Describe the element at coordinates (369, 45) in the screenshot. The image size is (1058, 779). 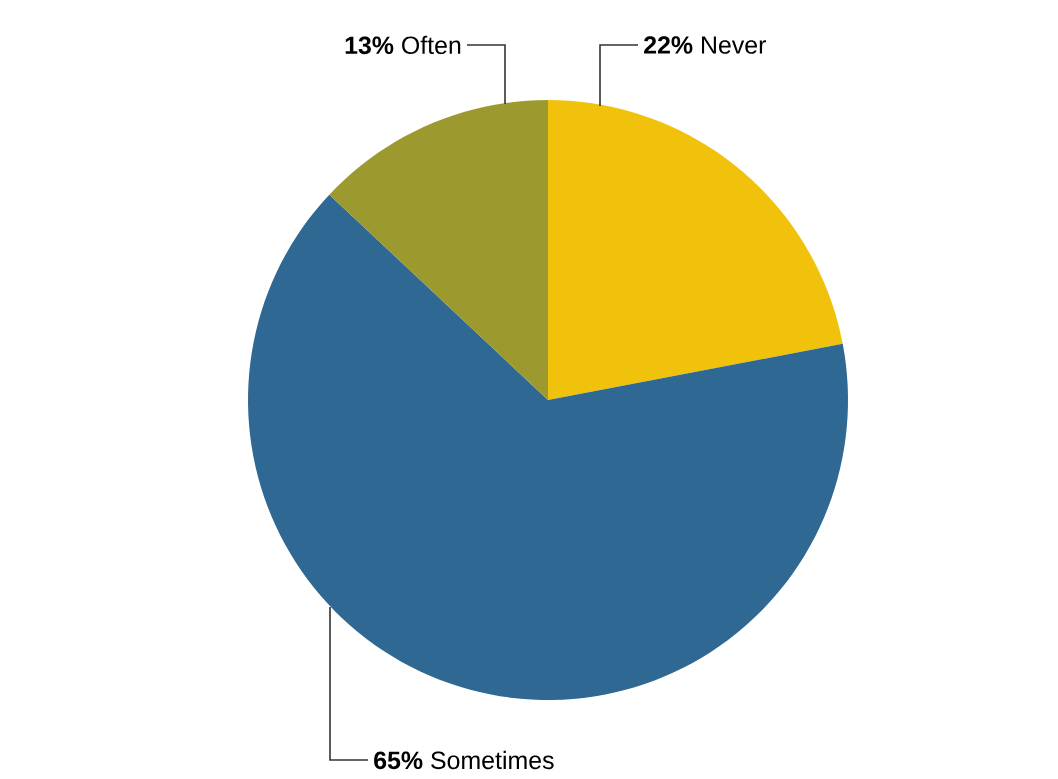
I see `data-label: 13%` at that location.